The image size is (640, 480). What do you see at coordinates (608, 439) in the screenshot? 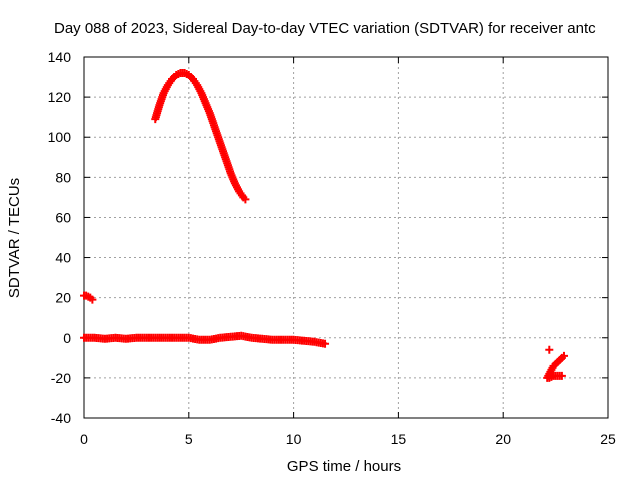
I see `x-tick-label: 25` at bounding box center [608, 439].